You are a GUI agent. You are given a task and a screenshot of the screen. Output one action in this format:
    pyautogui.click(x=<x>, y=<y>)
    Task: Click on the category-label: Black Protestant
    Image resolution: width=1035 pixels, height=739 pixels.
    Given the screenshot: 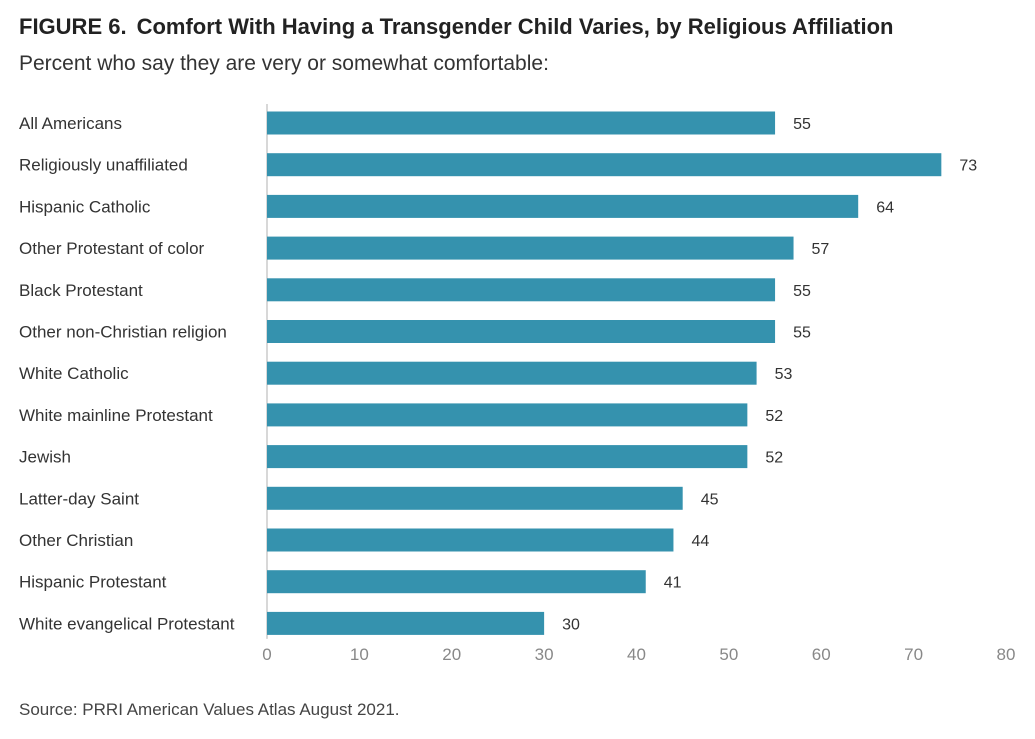 What is the action you would take?
    pyautogui.click(x=81, y=290)
    